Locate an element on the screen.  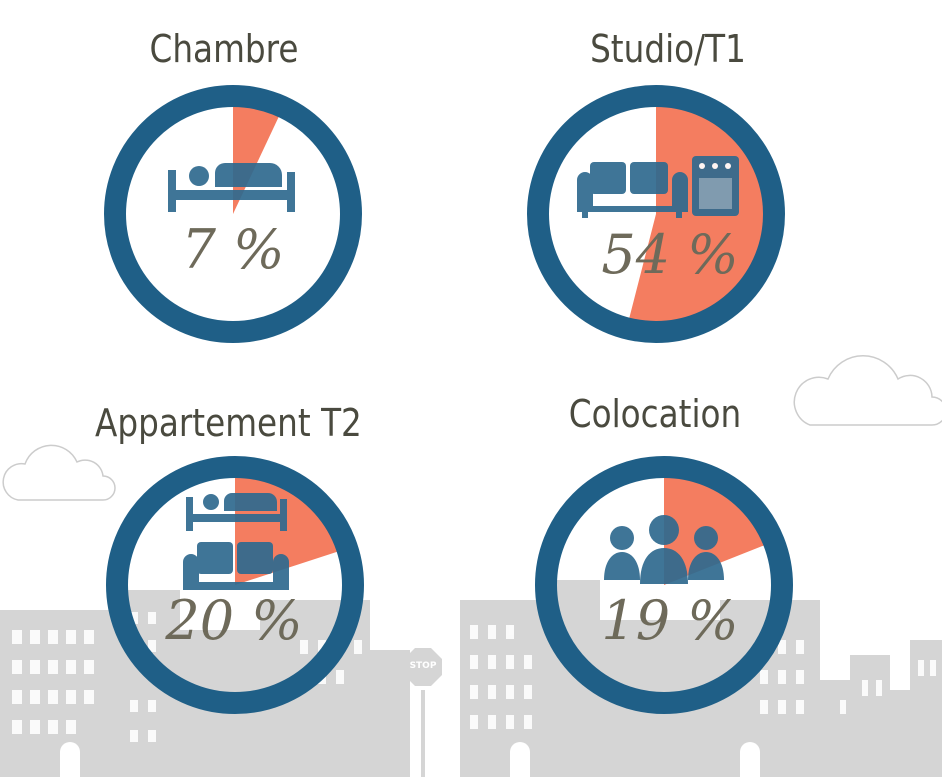
chart-title: Colocation is located at coordinates (655, 414).